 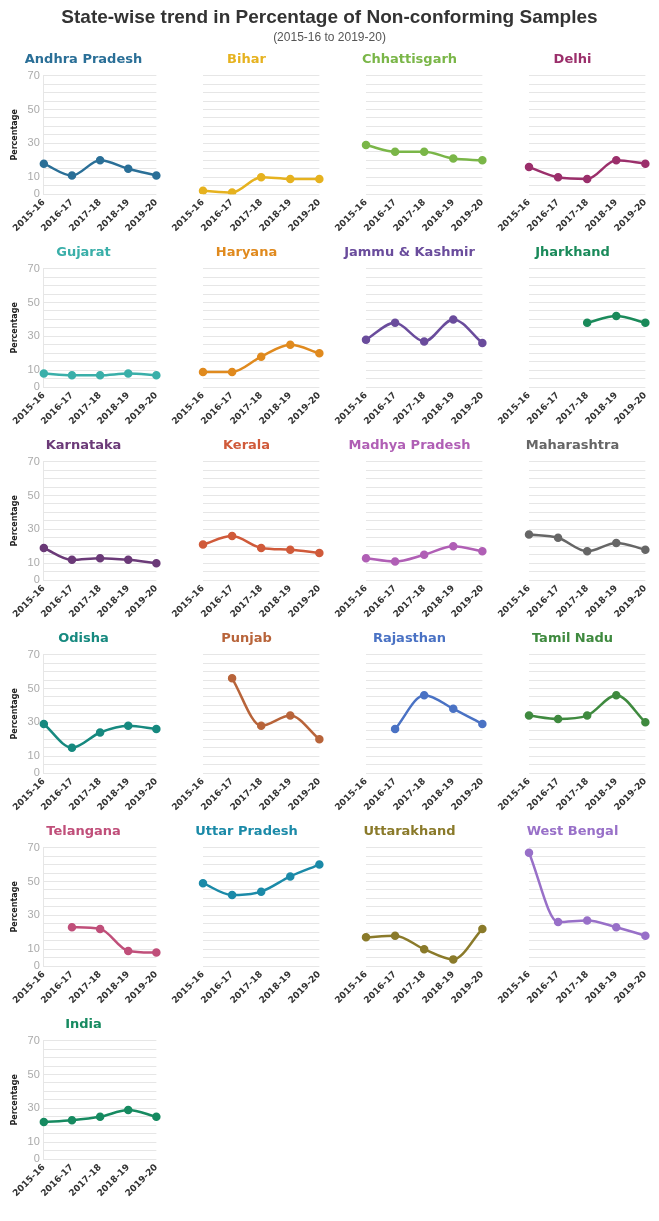 What do you see at coordinates (246, 252) in the screenshot?
I see `chart-title: Haryana` at bounding box center [246, 252].